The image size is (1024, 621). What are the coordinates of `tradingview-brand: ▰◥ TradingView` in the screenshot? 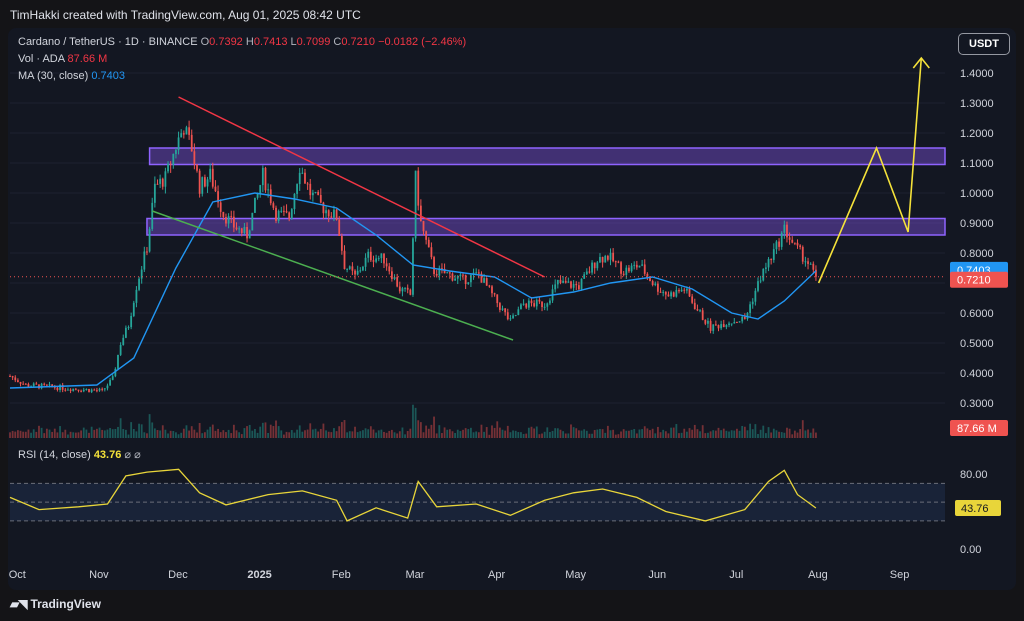 It's located at (55, 604).